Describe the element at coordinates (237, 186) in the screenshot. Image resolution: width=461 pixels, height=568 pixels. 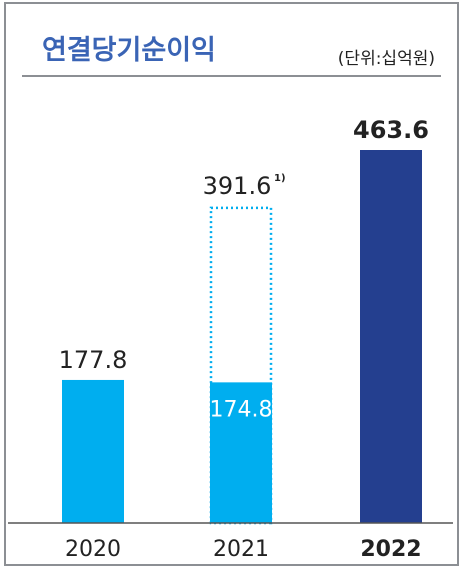
I see `reference-value-label: 391.6` at that location.